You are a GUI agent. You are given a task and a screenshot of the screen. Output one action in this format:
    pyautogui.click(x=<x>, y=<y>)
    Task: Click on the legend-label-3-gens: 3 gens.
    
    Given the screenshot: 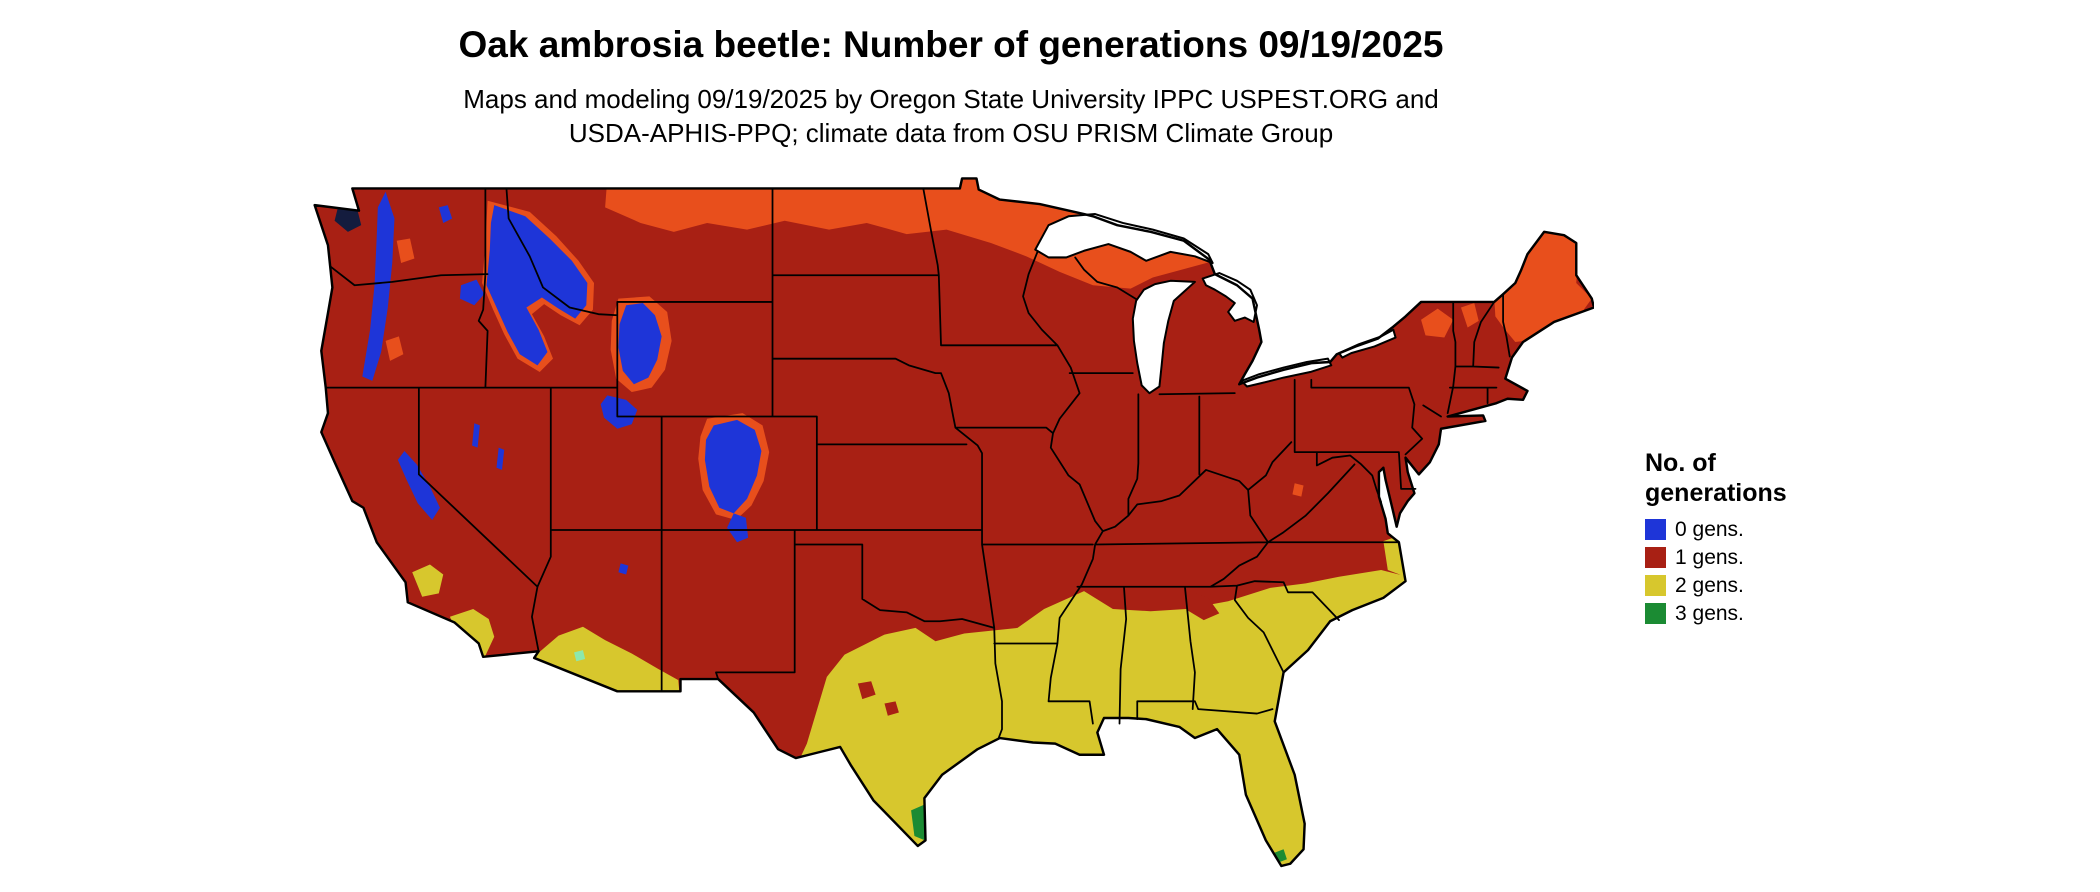 What is the action you would take?
    pyautogui.click(x=1709, y=613)
    